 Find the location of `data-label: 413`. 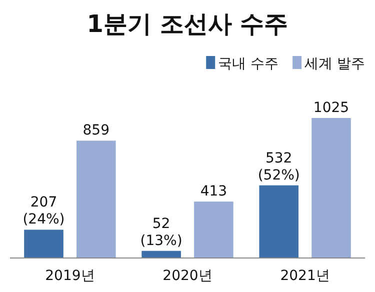

data-label: 413 is located at coordinates (214, 192).